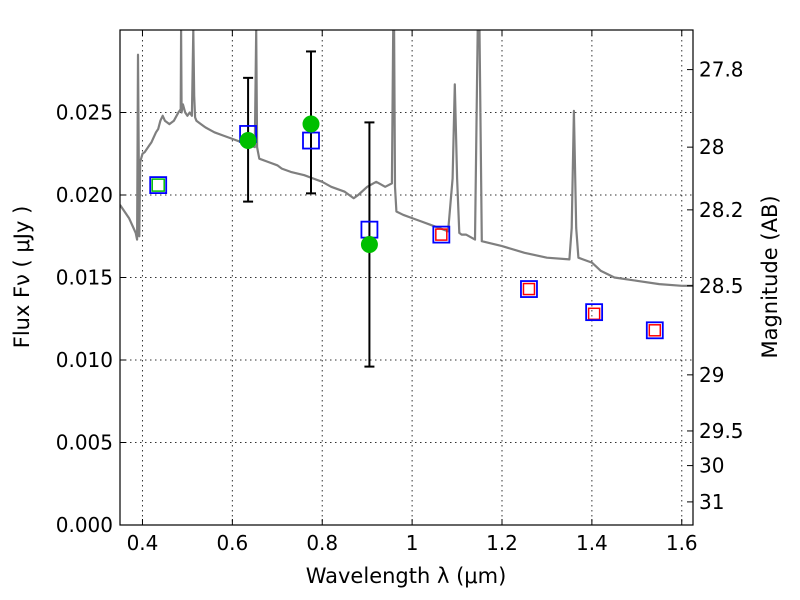 This screenshot has width=800, height=600. What do you see at coordinates (770, 276) in the screenshot?
I see `y2-axis-label: Magnitude (AB)` at bounding box center [770, 276].